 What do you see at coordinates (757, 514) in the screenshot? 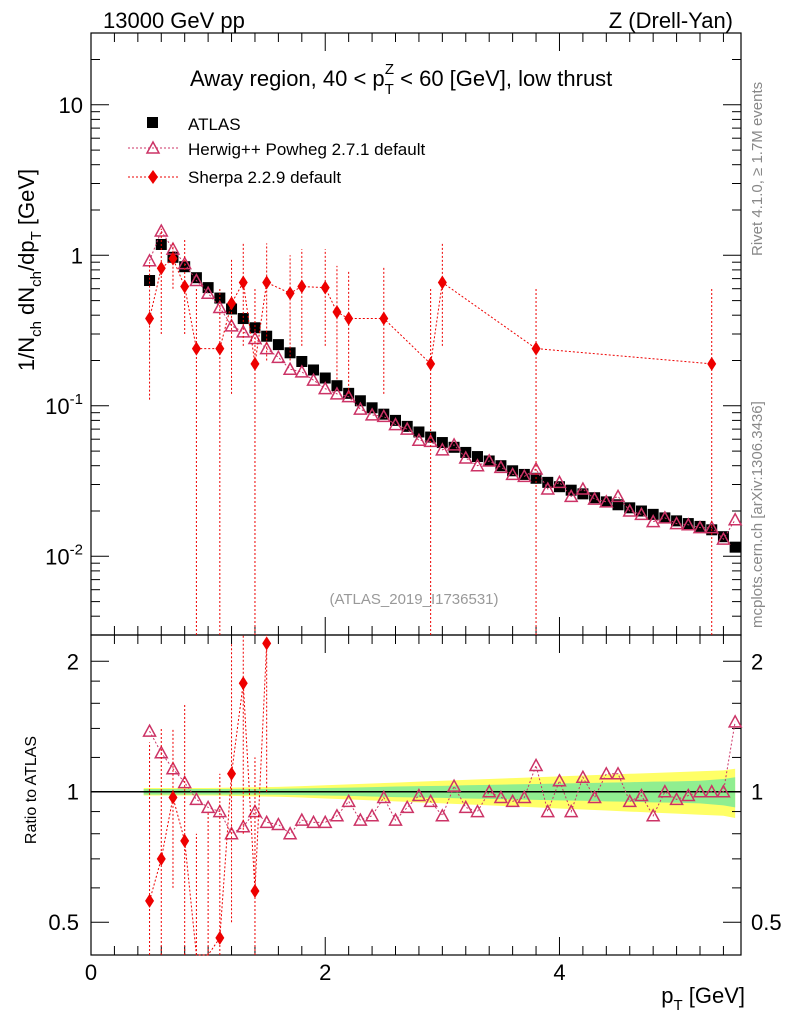
I see `mcplots-label: mcplots.cern.ch [arXiv:1306.3436]` at bounding box center [757, 514].